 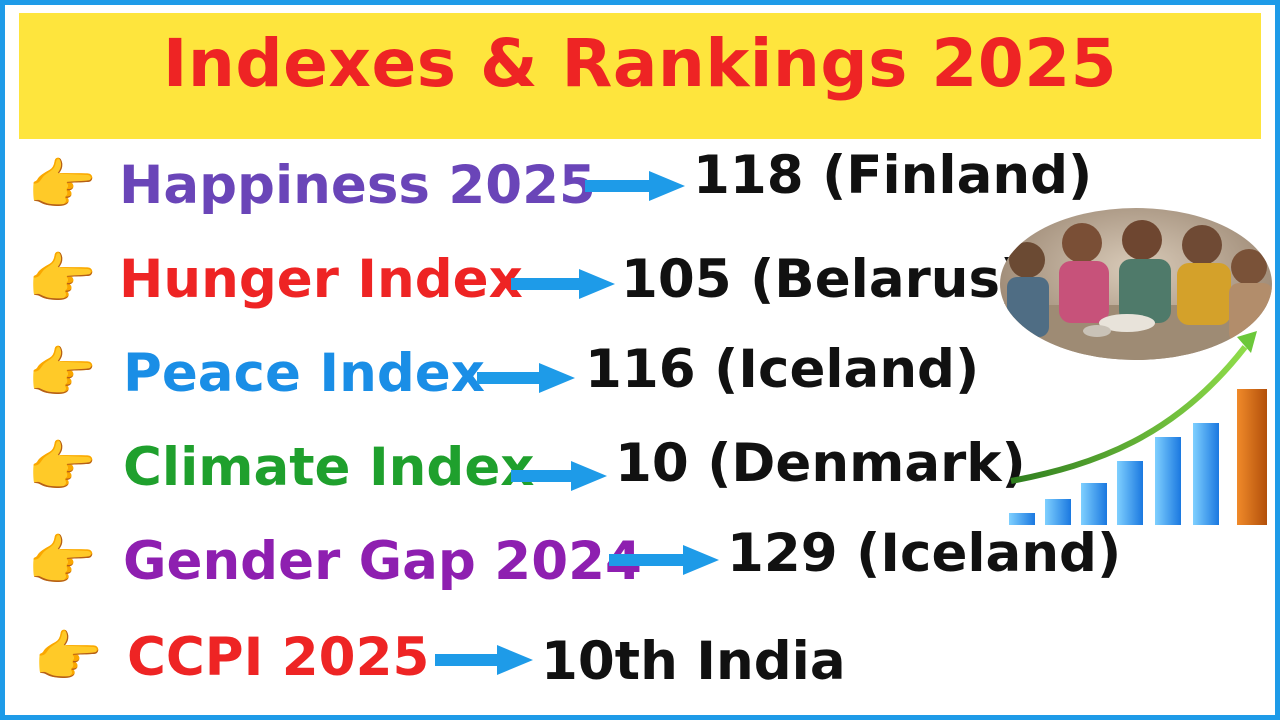 I want to click on index-label: Happiness 2025, so click(x=357, y=185).